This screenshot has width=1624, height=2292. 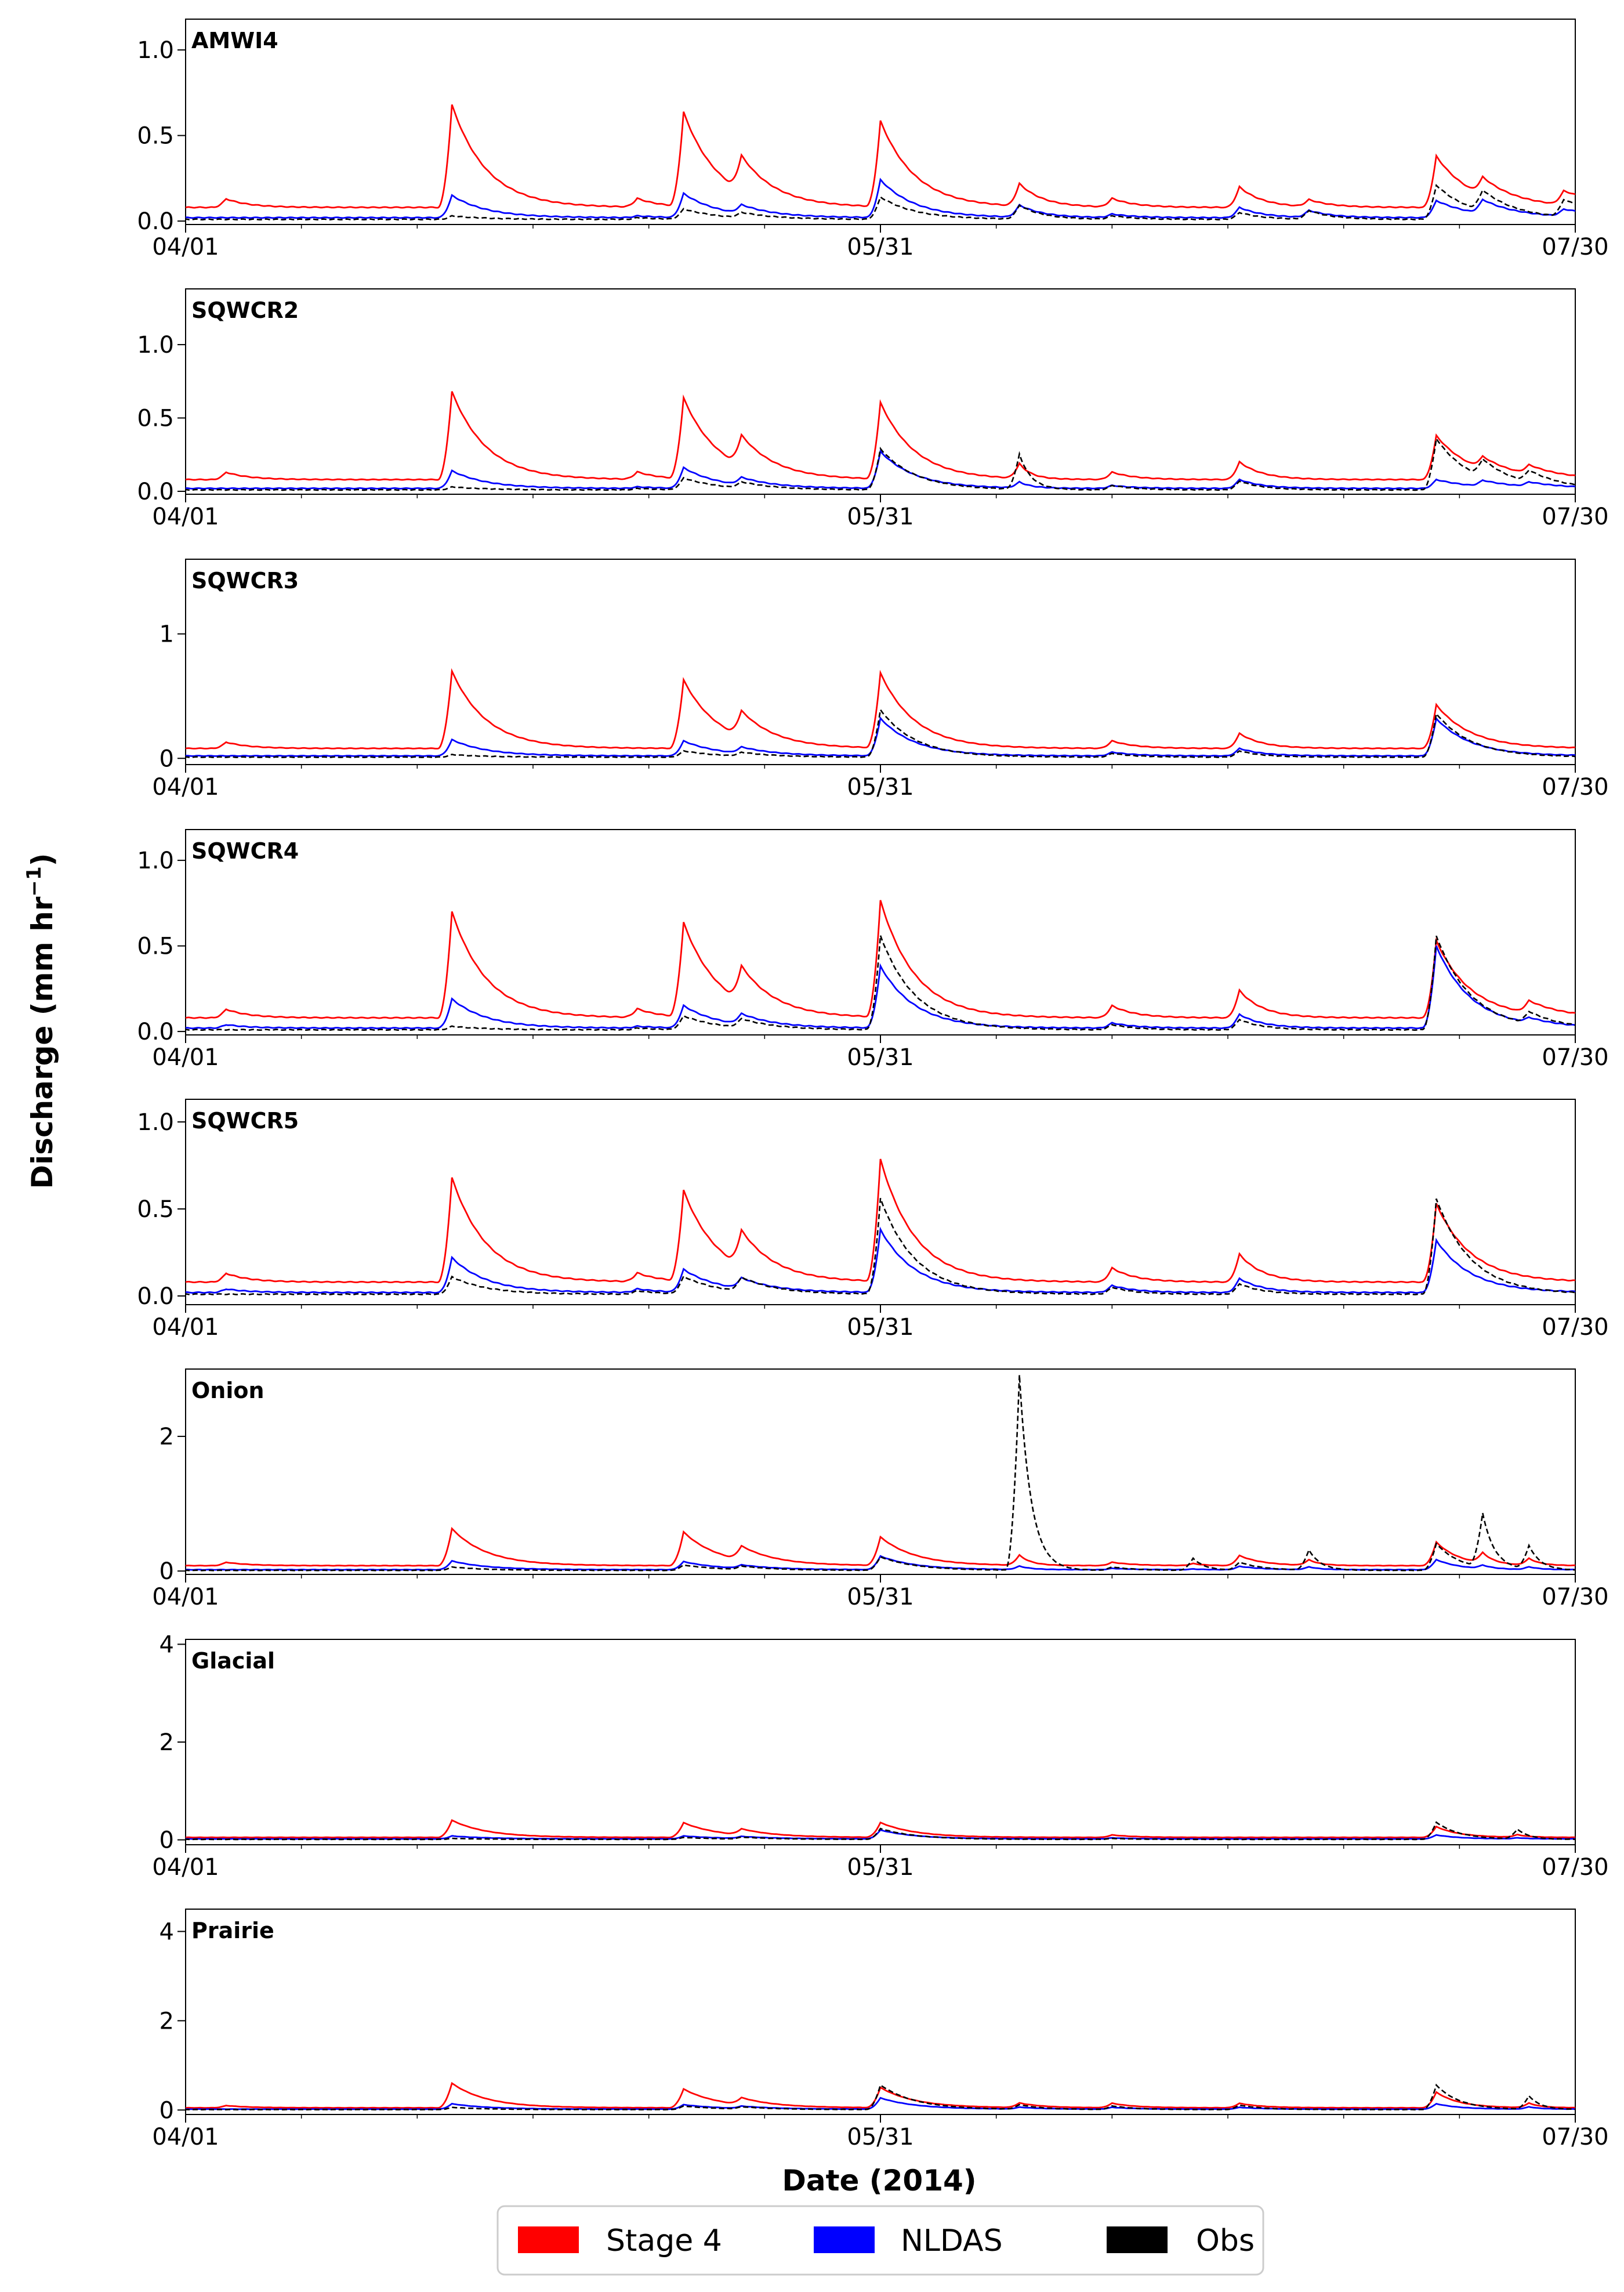 I want to click on y-tick-label: 1, so click(x=167, y=635).